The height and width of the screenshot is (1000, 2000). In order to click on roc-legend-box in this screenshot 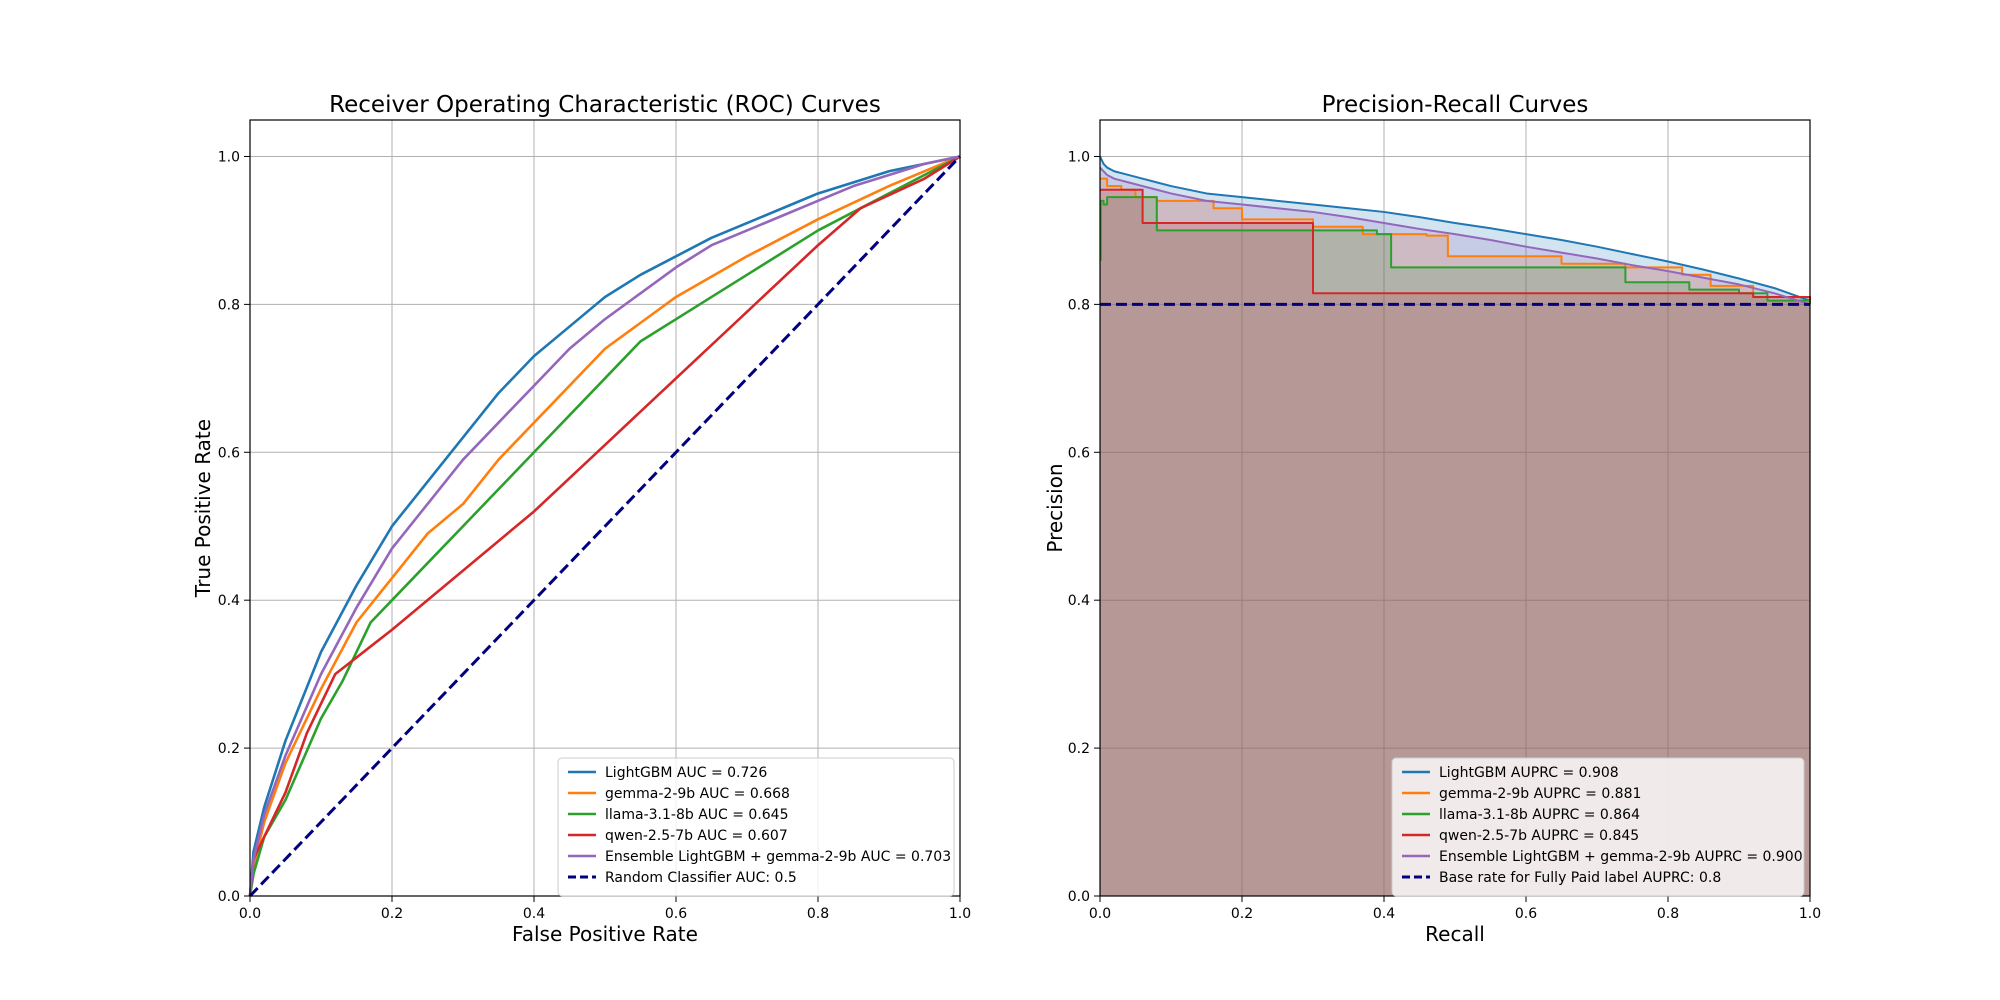, I will do `click(756, 827)`.